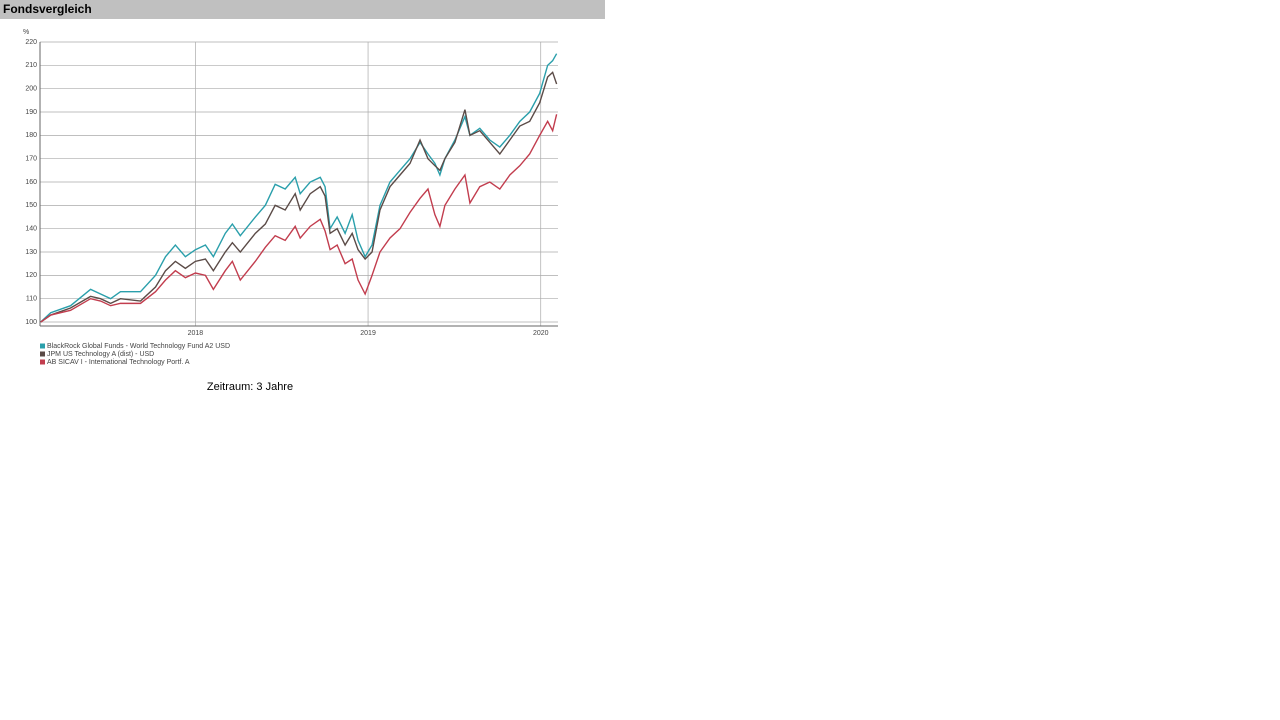 The image size is (1280, 720). What do you see at coordinates (31, 159) in the screenshot?
I see `y-tick-label: 170` at bounding box center [31, 159].